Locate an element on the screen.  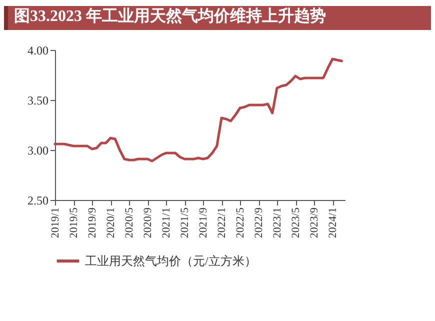
x-tick-label: 2020/9 is located at coordinates (148, 222).